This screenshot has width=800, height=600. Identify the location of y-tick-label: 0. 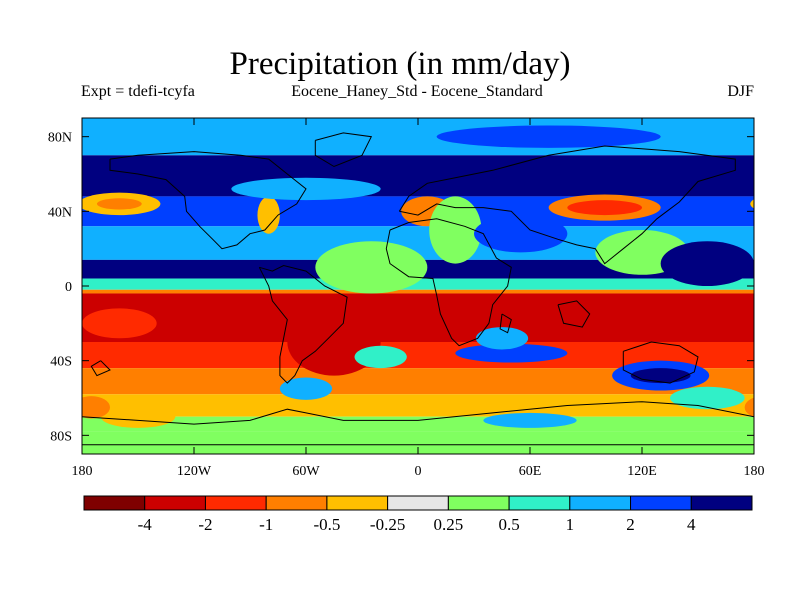
(68, 287).